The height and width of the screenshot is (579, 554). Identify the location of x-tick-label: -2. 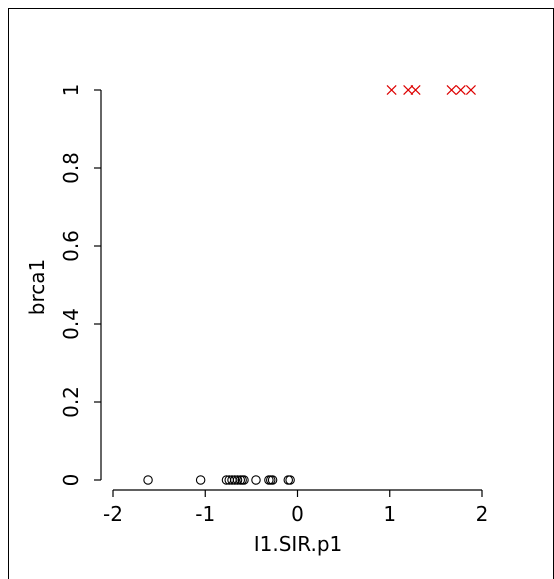
(113, 514).